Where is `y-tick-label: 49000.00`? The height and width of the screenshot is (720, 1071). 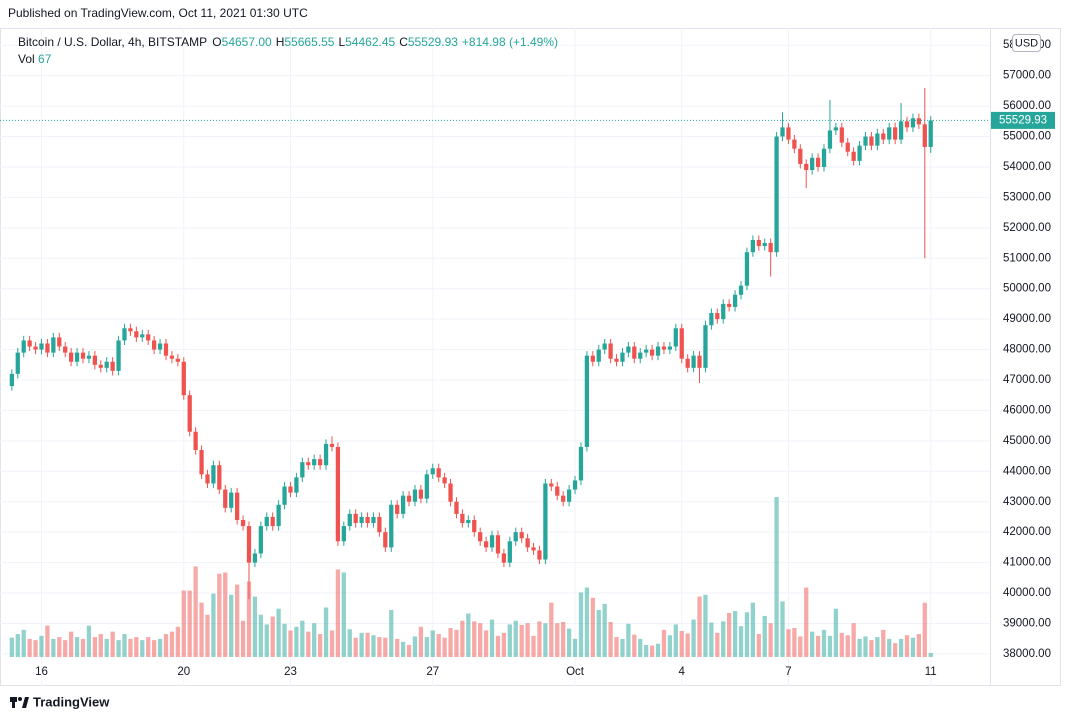 y-tick-label: 49000.00 is located at coordinates (1027, 319).